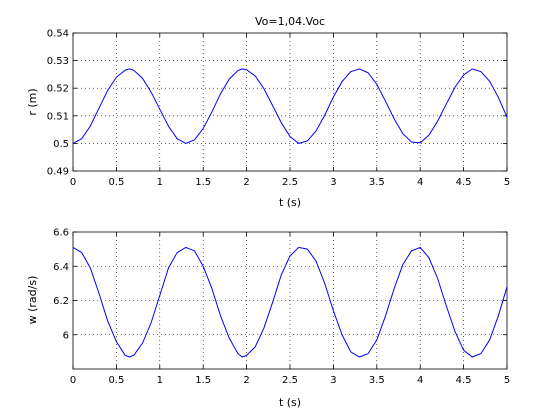 Image resolution: width=560 pixels, height=420 pixels. What do you see at coordinates (61, 301) in the screenshot?
I see `bottom-ytick-label: 6.2` at bounding box center [61, 301].